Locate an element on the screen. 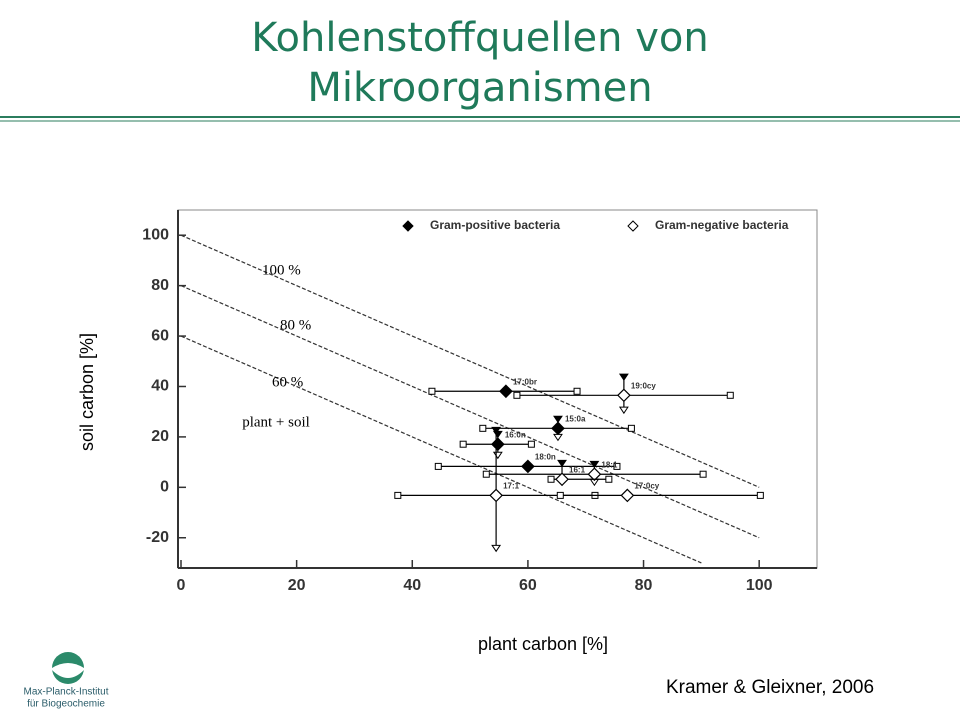 The image size is (960, 720). logo-text: Max-Planck-Institut is located at coordinates (65, 692).